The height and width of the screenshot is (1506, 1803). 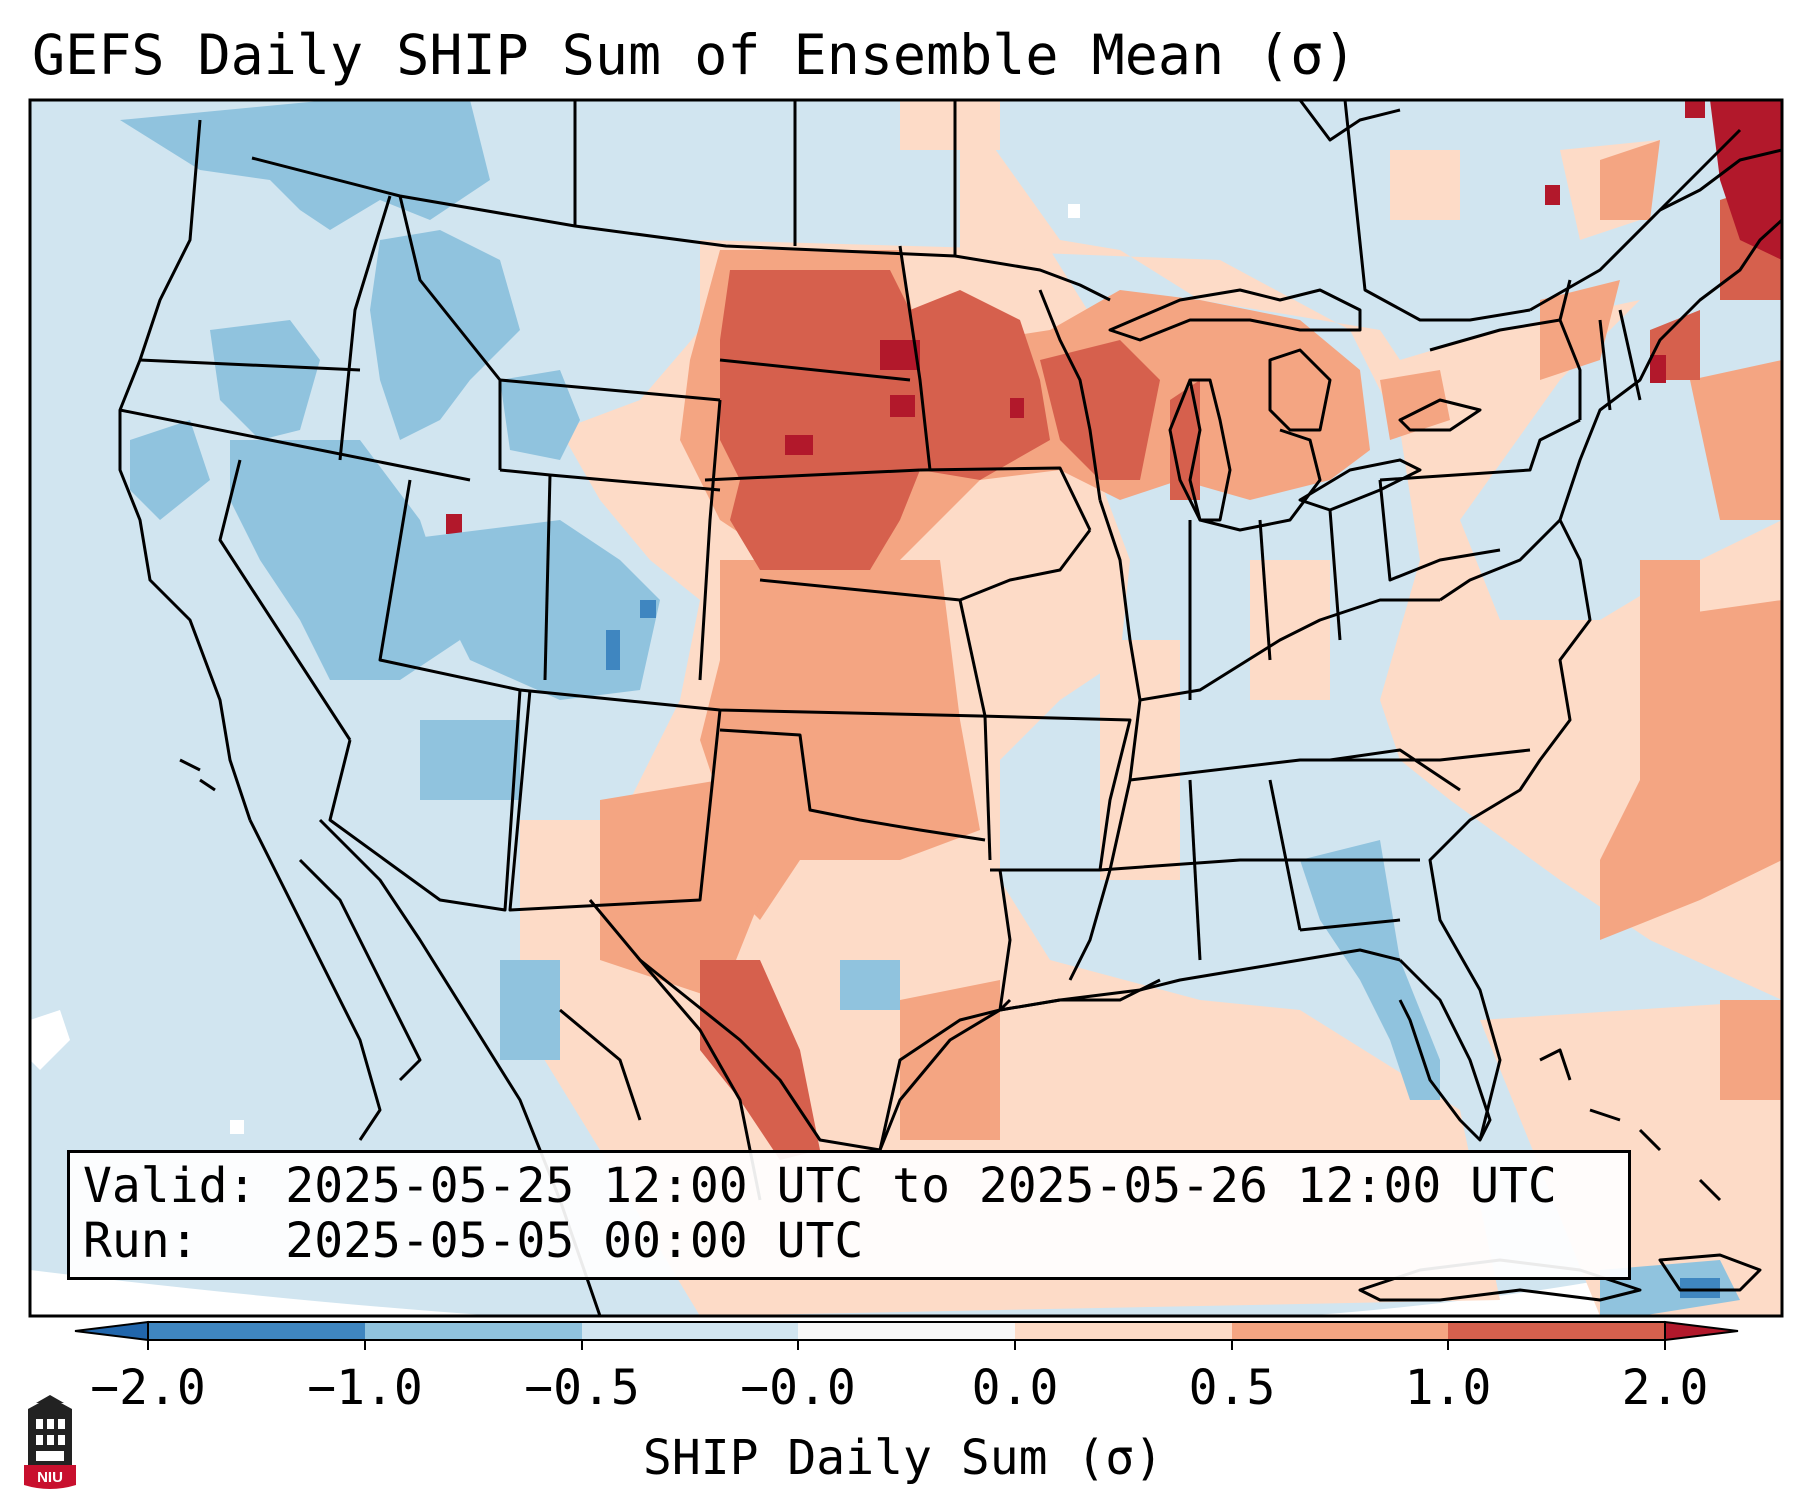 I want to click on map-title: GEFS Daily SHIP Sum of Ensemble Mean (σ), so click(x=694, y=55).